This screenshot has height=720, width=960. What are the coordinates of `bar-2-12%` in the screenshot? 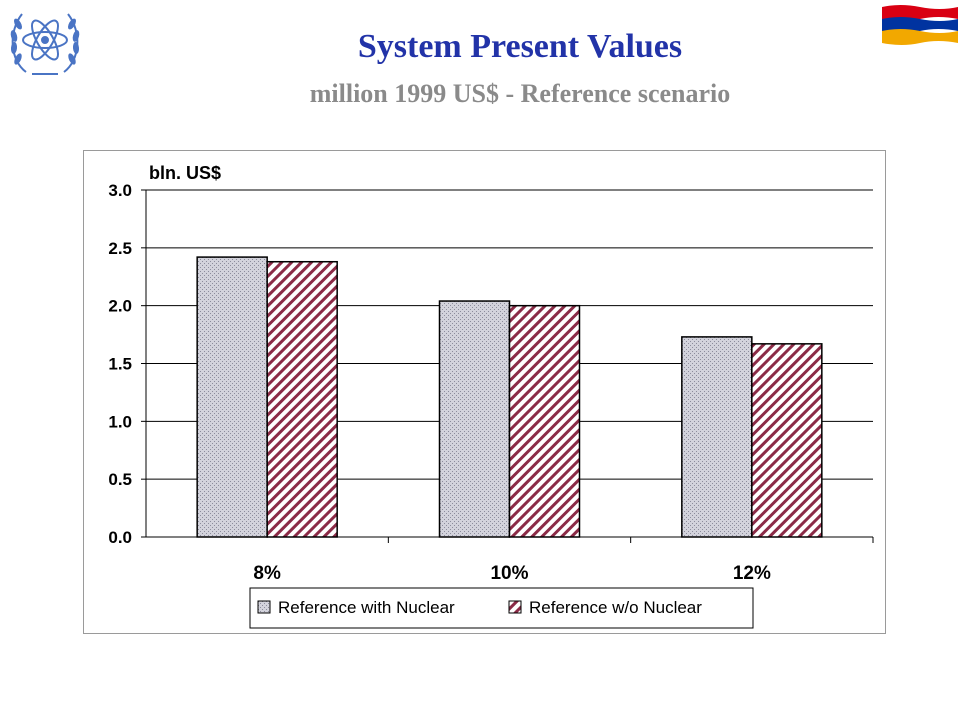 It's located at (787, 440).